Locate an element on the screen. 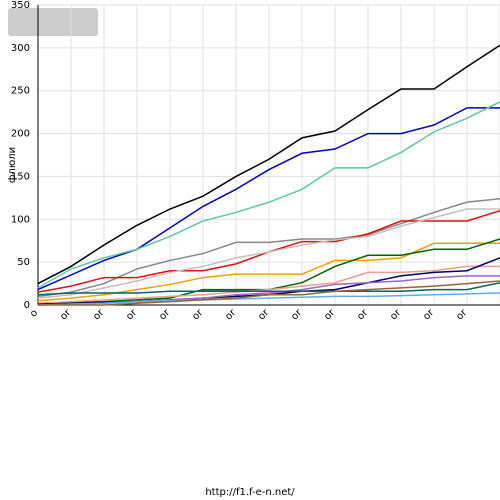  footer: http://f1.f-e-n.net/ is located at coordinates (250, 492).